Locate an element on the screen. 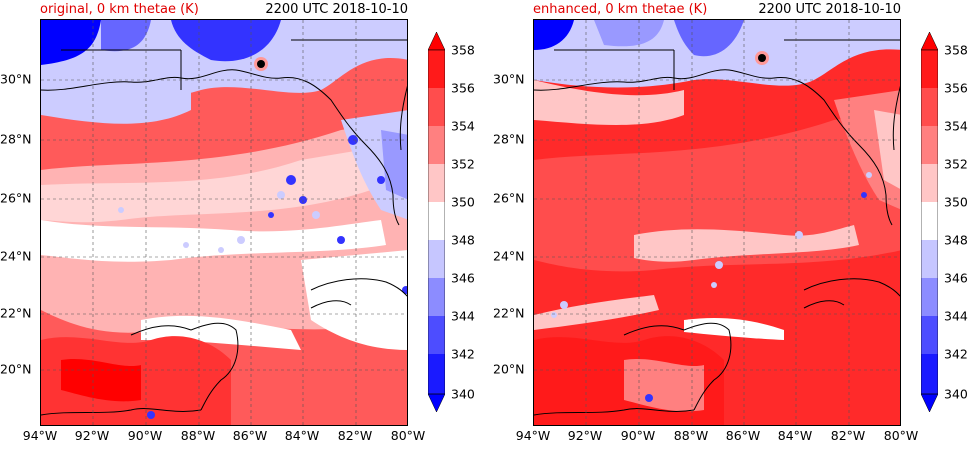  panel-title: original, 0 km thetae (K) is located at coordinates (119, 9).